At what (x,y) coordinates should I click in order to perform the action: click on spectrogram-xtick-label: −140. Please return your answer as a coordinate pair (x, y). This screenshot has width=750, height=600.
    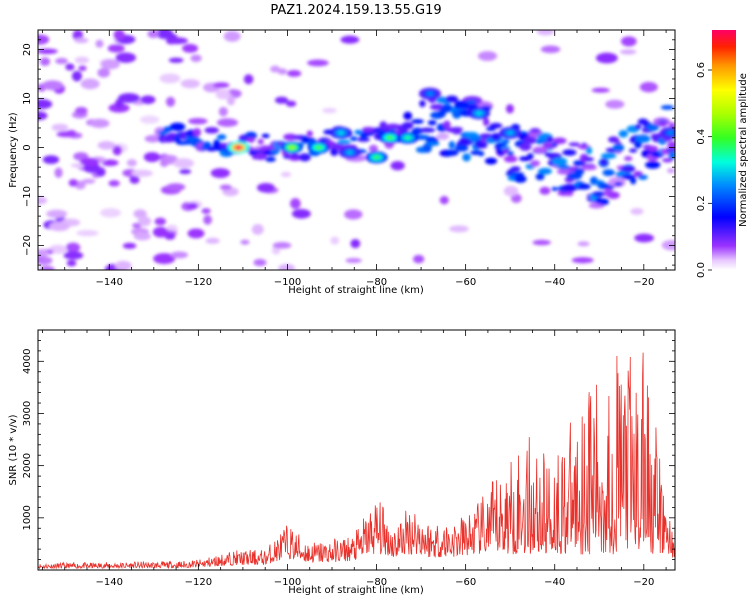
    Looking at the image, I should click on (109, 282).